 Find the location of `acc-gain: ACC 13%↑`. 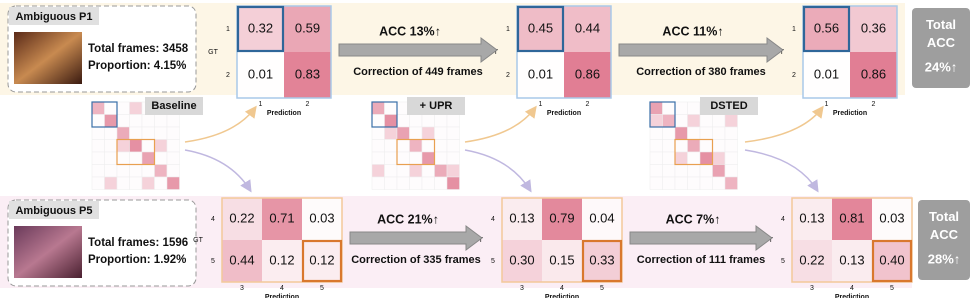

acc-gain: ACC 13%↑ is located at coordinates (410, 31).